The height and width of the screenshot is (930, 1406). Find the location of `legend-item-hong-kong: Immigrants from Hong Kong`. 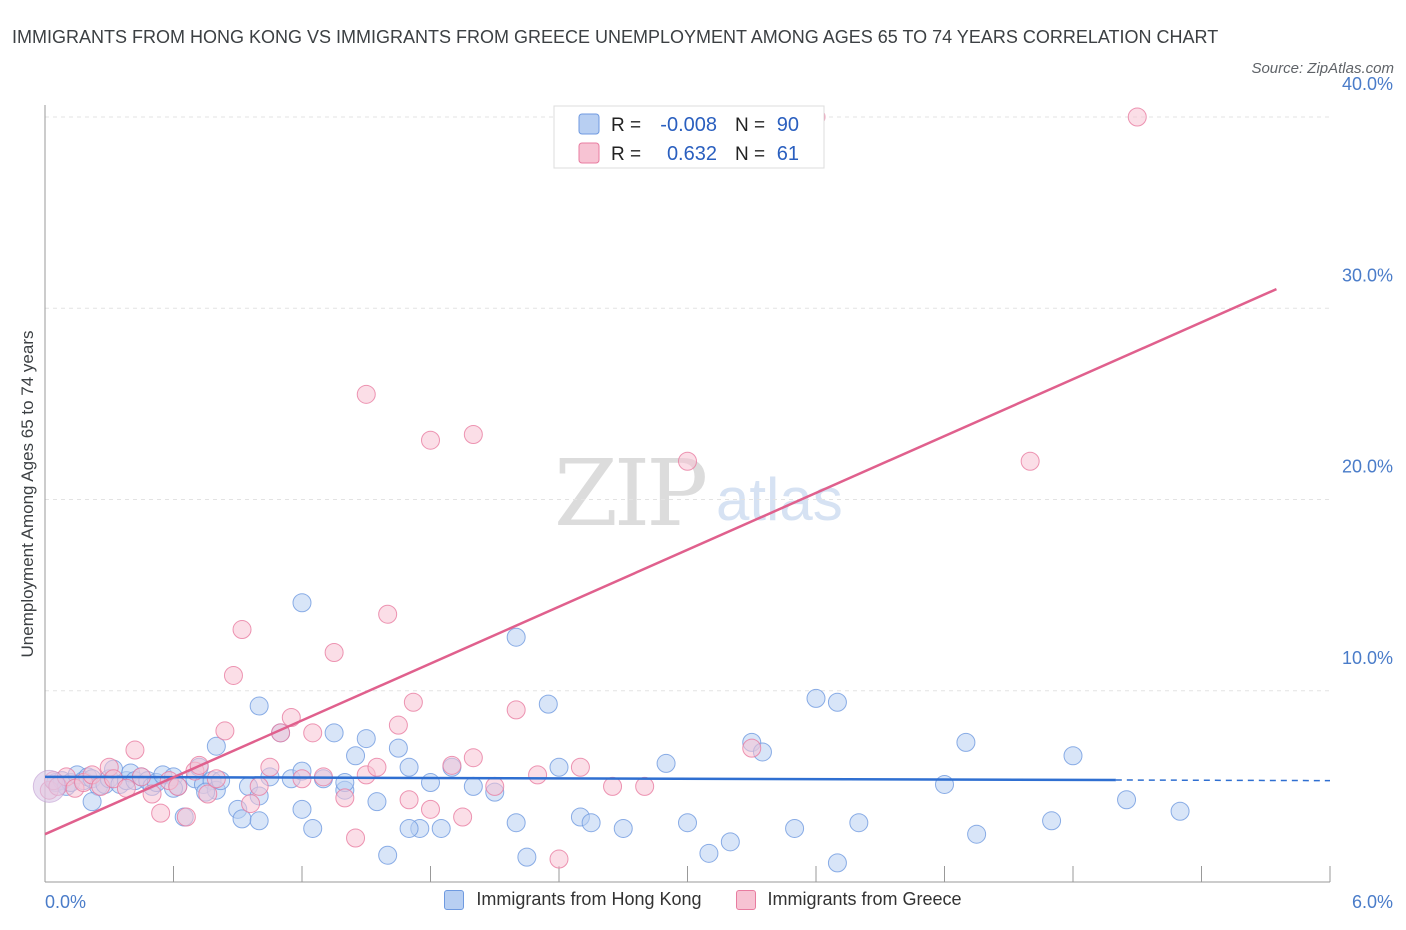

legend-item-hong-kong: Immigrants from Hong Kong is located at coordinates (573, 899).